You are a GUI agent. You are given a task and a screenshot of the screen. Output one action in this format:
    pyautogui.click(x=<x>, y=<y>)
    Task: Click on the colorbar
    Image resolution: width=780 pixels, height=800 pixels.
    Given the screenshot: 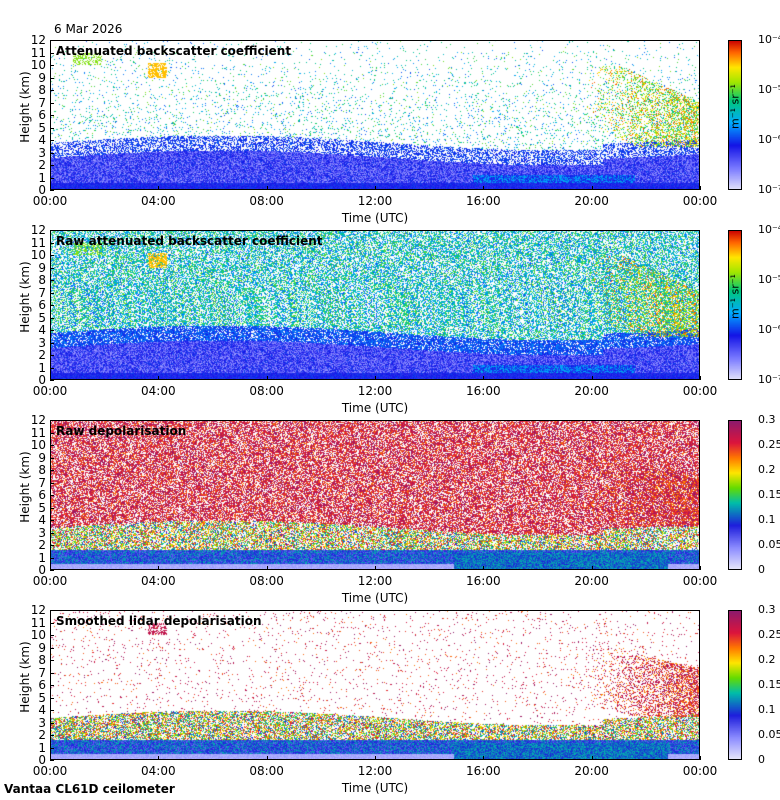 What is the action you would take?
    pyautogui.click(x=735, y=685)
    